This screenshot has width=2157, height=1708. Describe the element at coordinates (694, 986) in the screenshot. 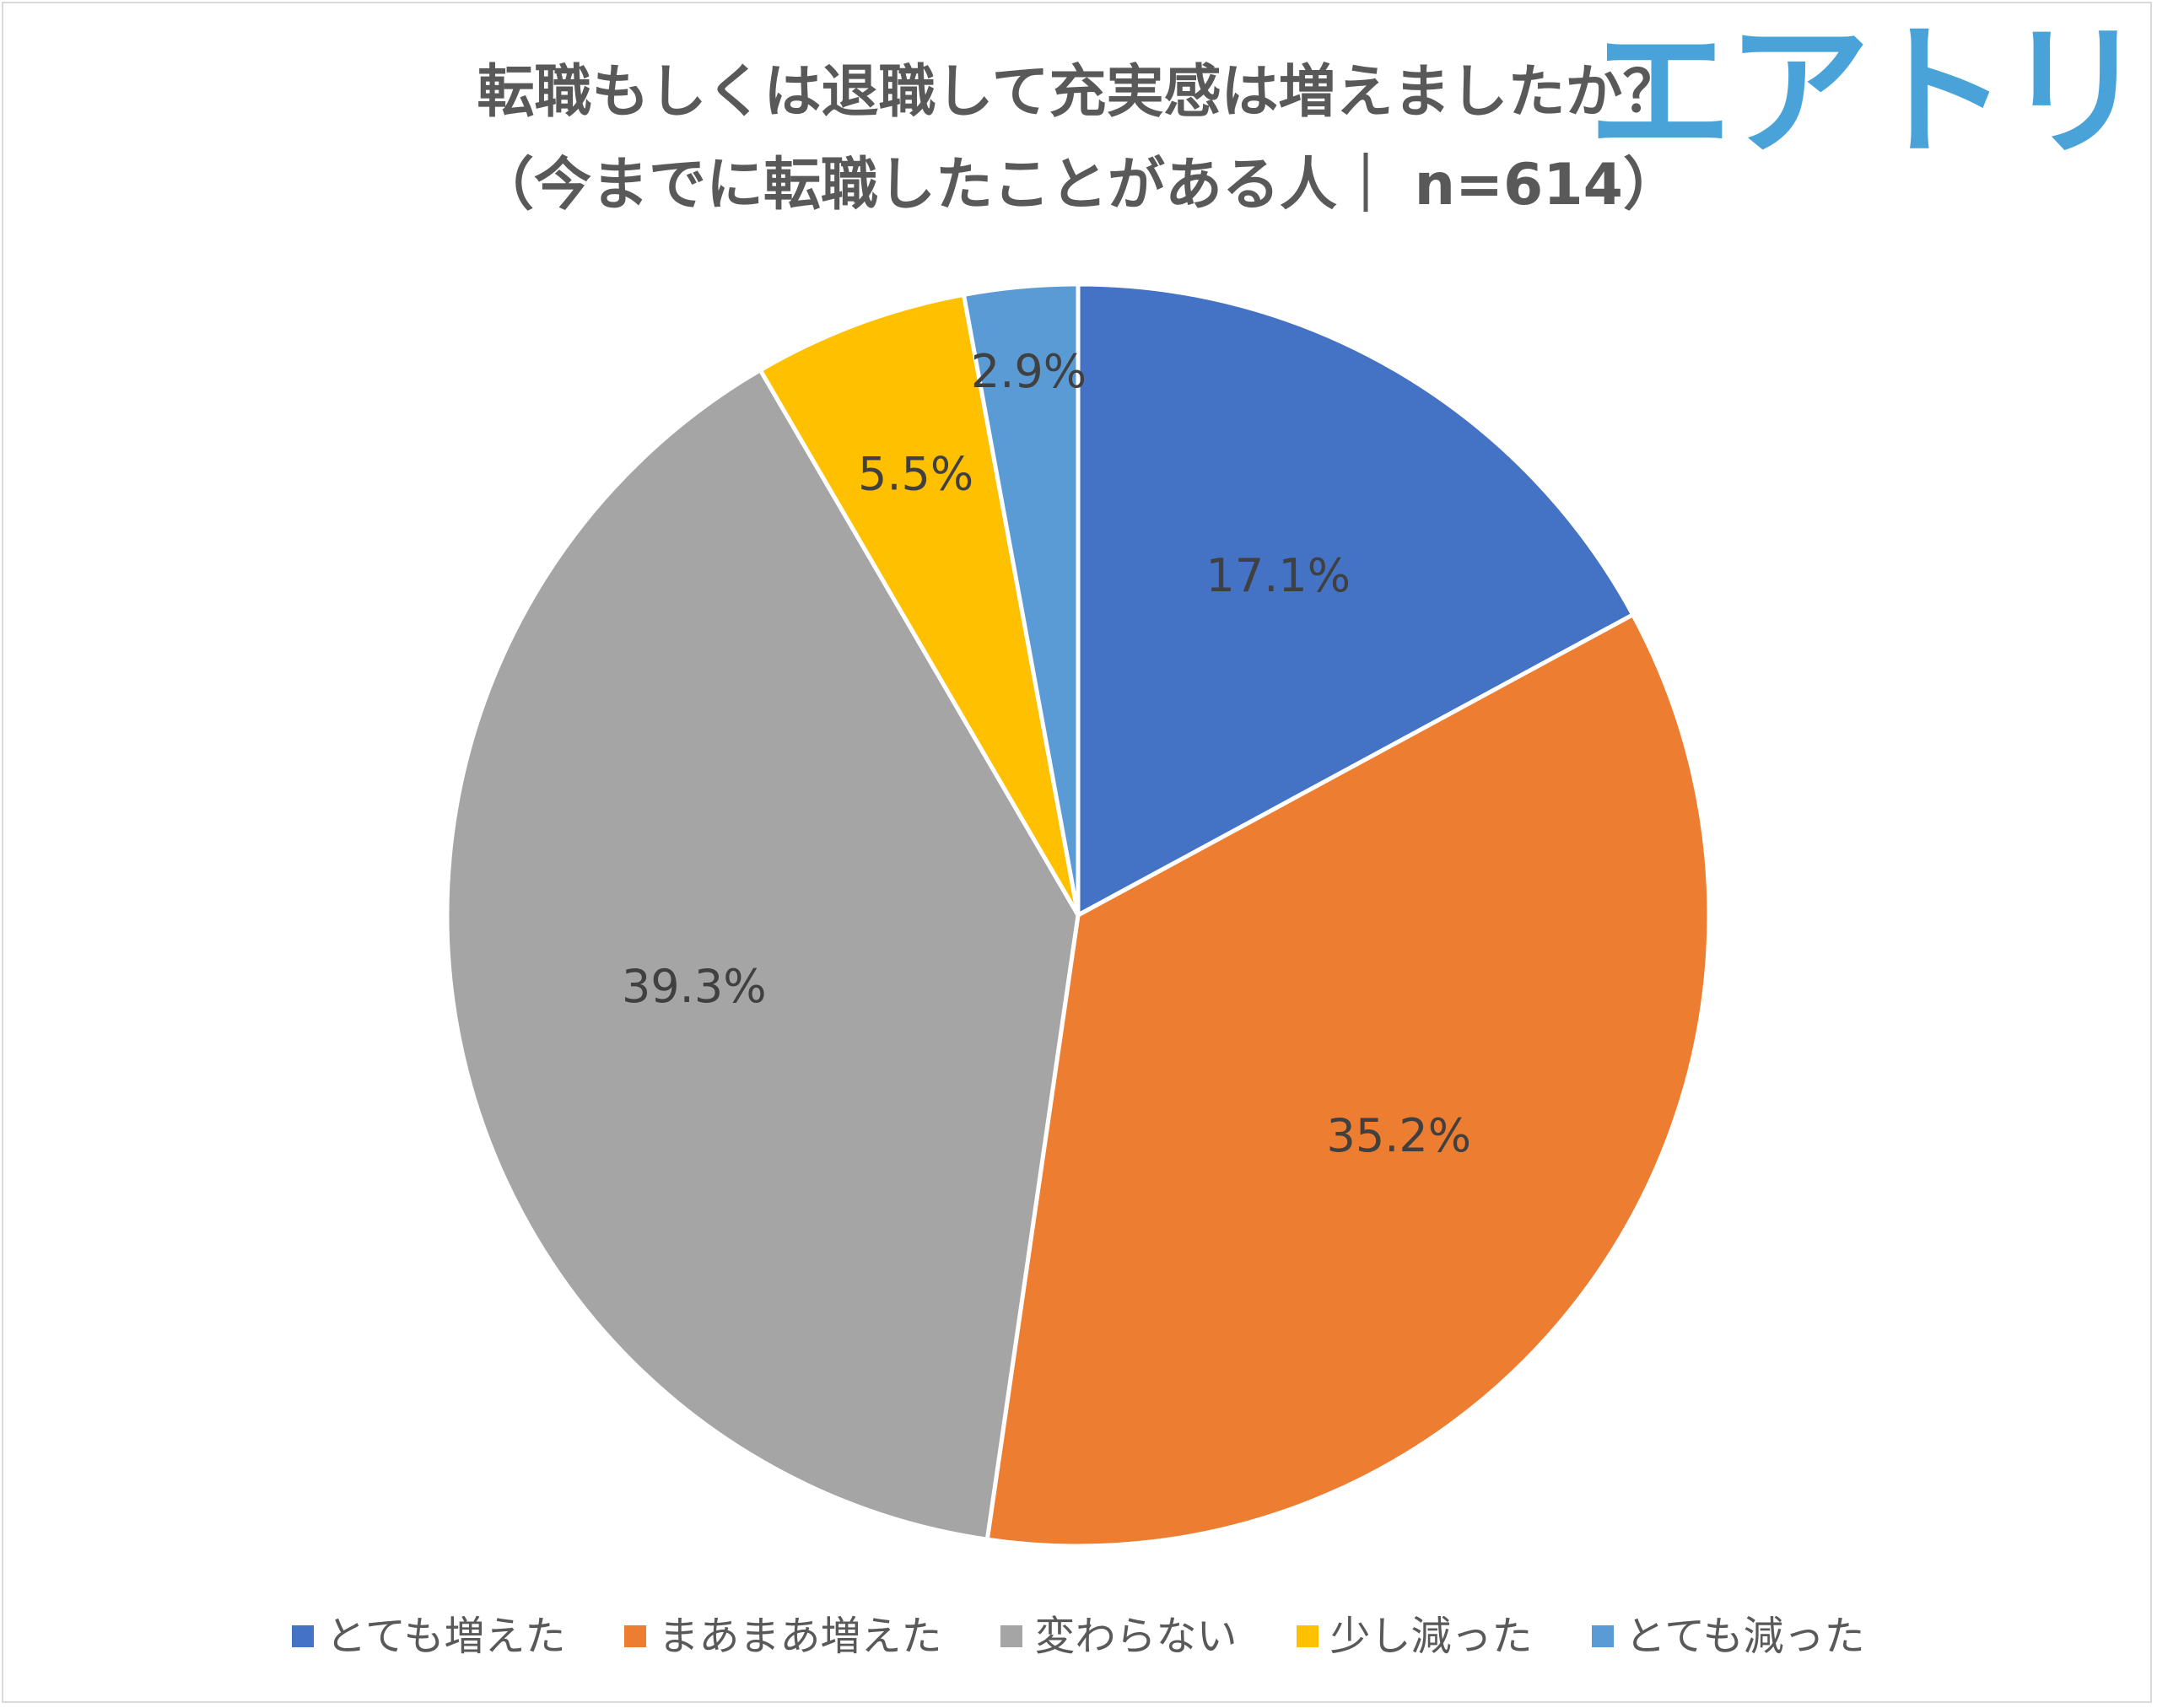

I see `pie-data-label-3: 39.3%` at that location.